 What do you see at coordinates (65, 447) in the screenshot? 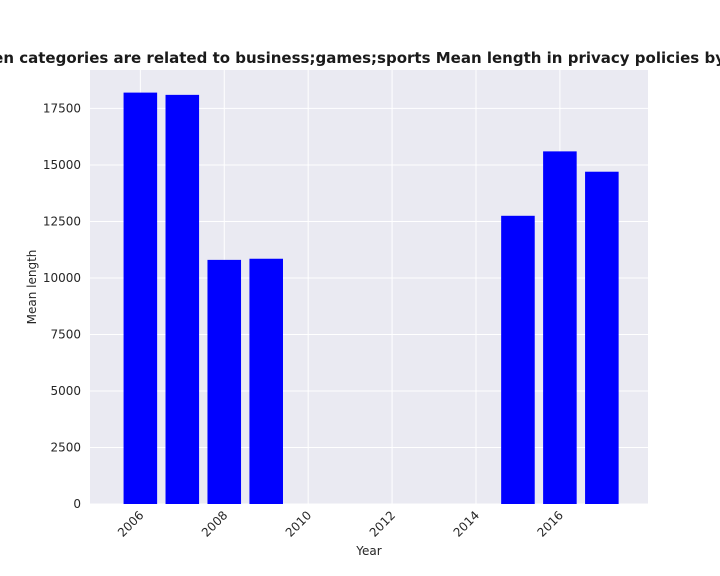
I see `y-tick-label: 2500` at bounding box center [65, 447].